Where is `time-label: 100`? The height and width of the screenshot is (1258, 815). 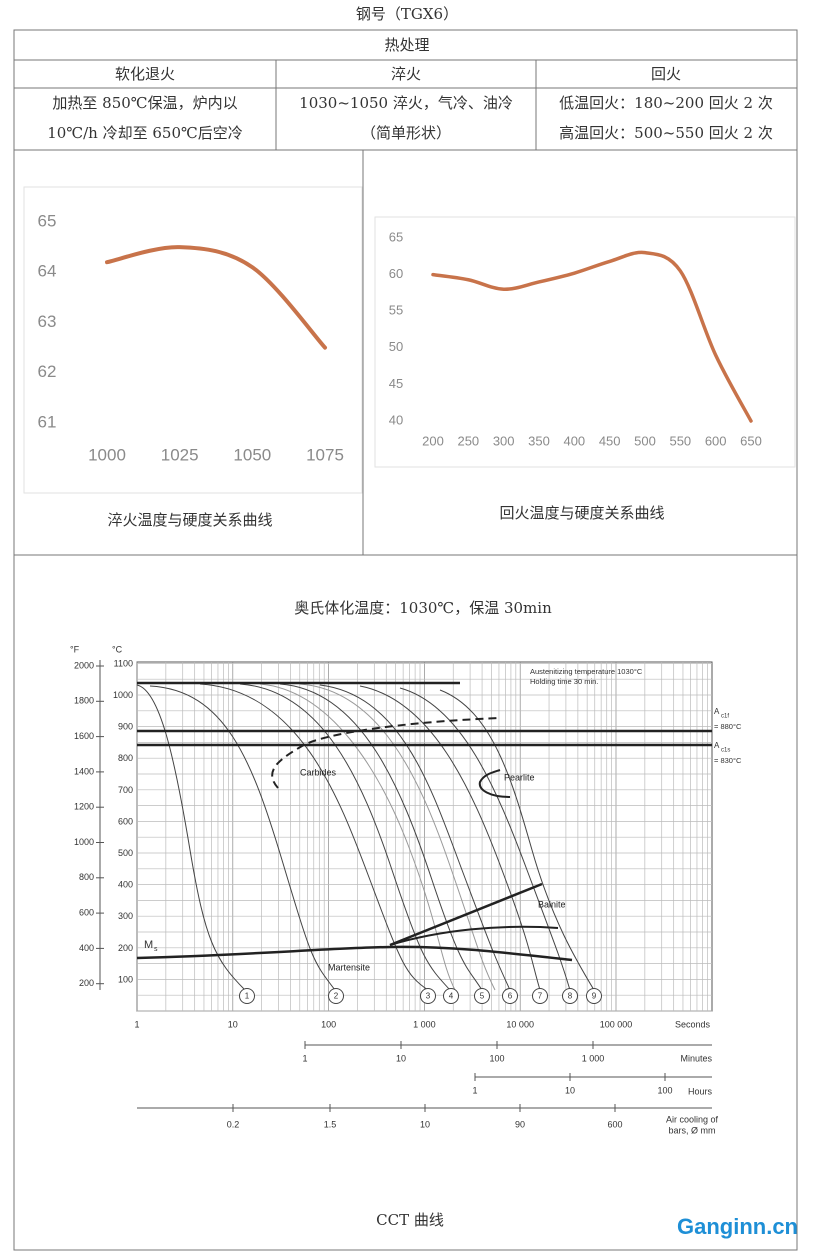 time-label: 100 is located at coordinates (328, 1024).